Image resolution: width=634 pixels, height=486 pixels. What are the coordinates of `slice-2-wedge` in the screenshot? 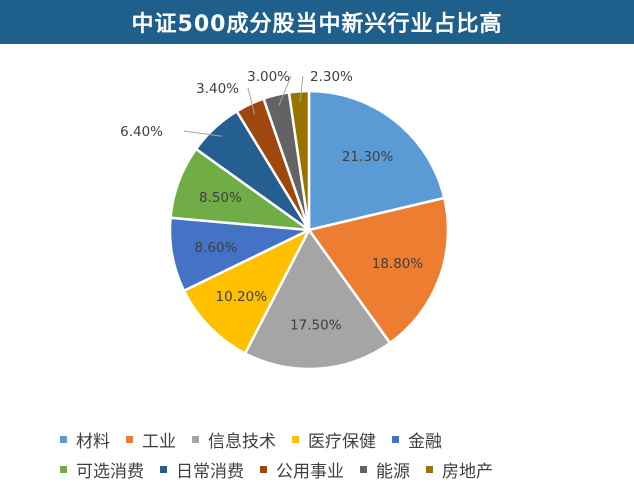 It's located at (378, 270).